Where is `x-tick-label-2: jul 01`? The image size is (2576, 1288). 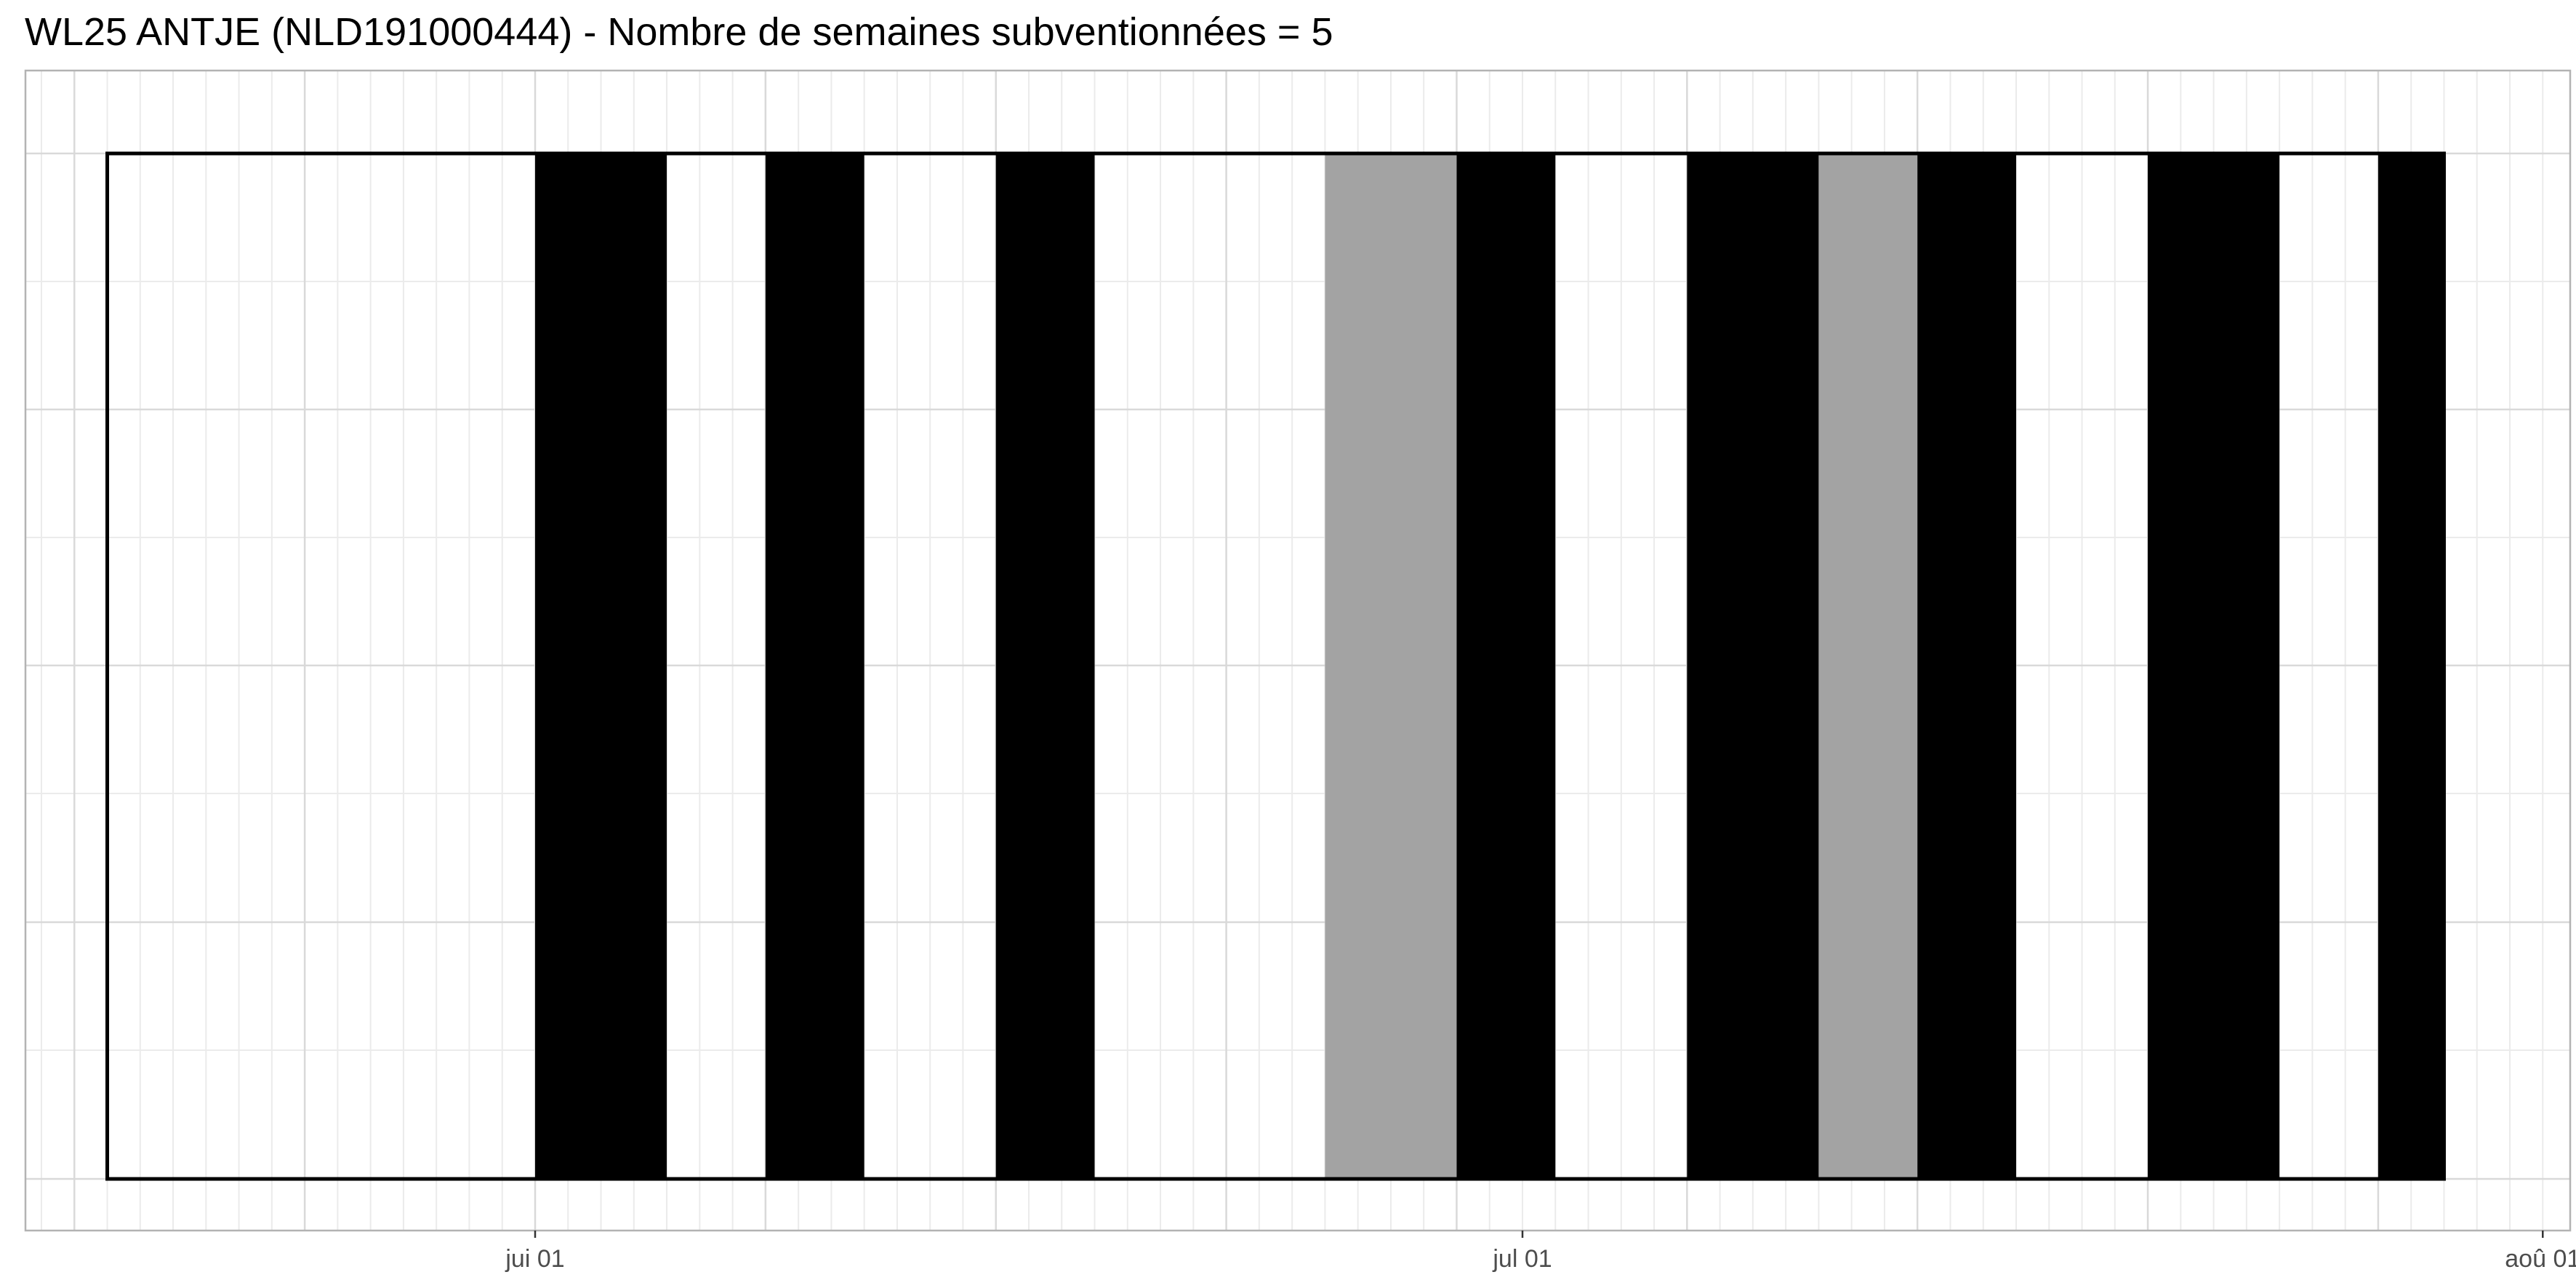
x-tick-label-2: jul 01 is located at coordinates (1522, 1259).